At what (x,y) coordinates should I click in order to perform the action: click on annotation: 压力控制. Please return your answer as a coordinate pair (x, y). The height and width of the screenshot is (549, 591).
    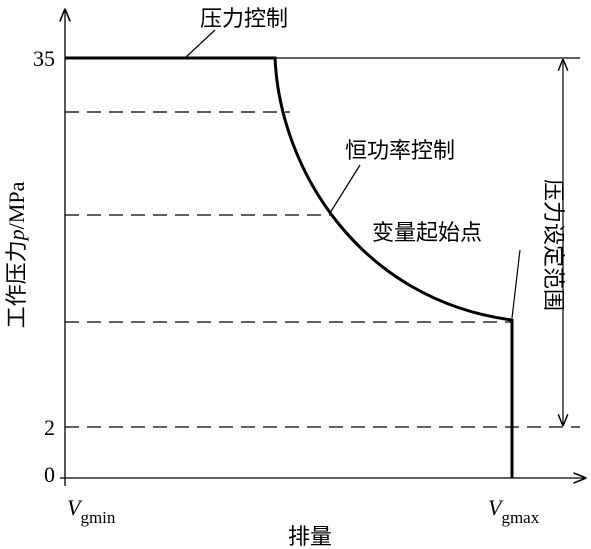
    Looking at the image, I should click on (244, 18).